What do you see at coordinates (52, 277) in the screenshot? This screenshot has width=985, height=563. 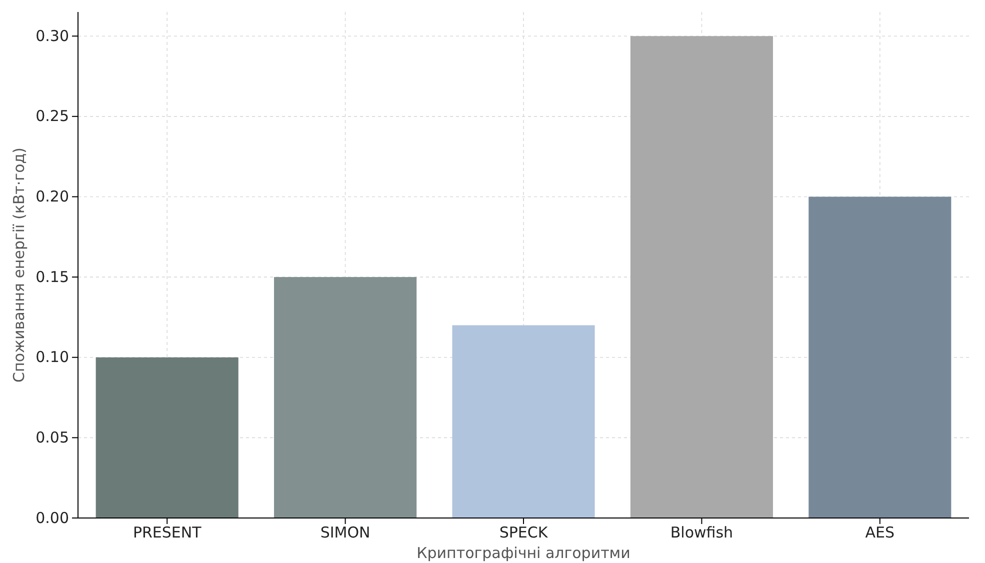 I see `y-tick-label: 0.15` at bounding box center [52, 277].